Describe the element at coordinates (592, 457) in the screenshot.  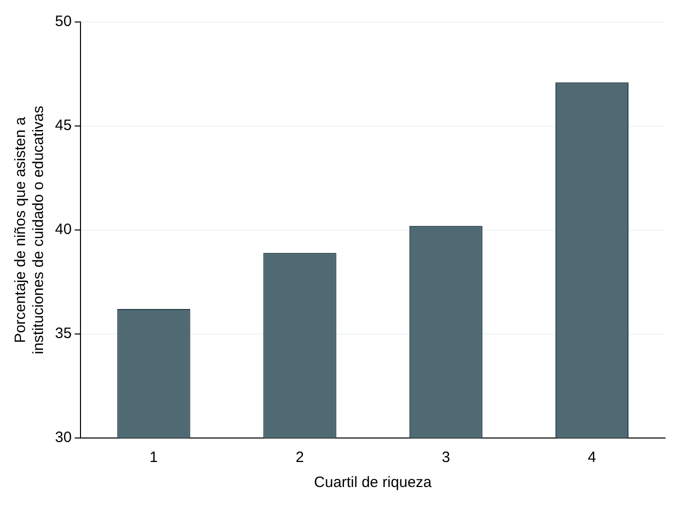
I see `x-tick-label: 4` at that location.